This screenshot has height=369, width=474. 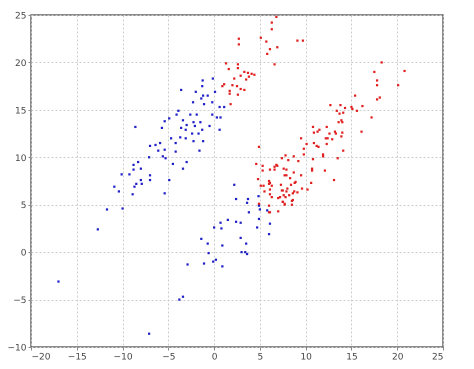 What do you see at coordinates (23, 253) in the screenshot?
I see `y-tick-label: 0` at bounding box center [23, 253].